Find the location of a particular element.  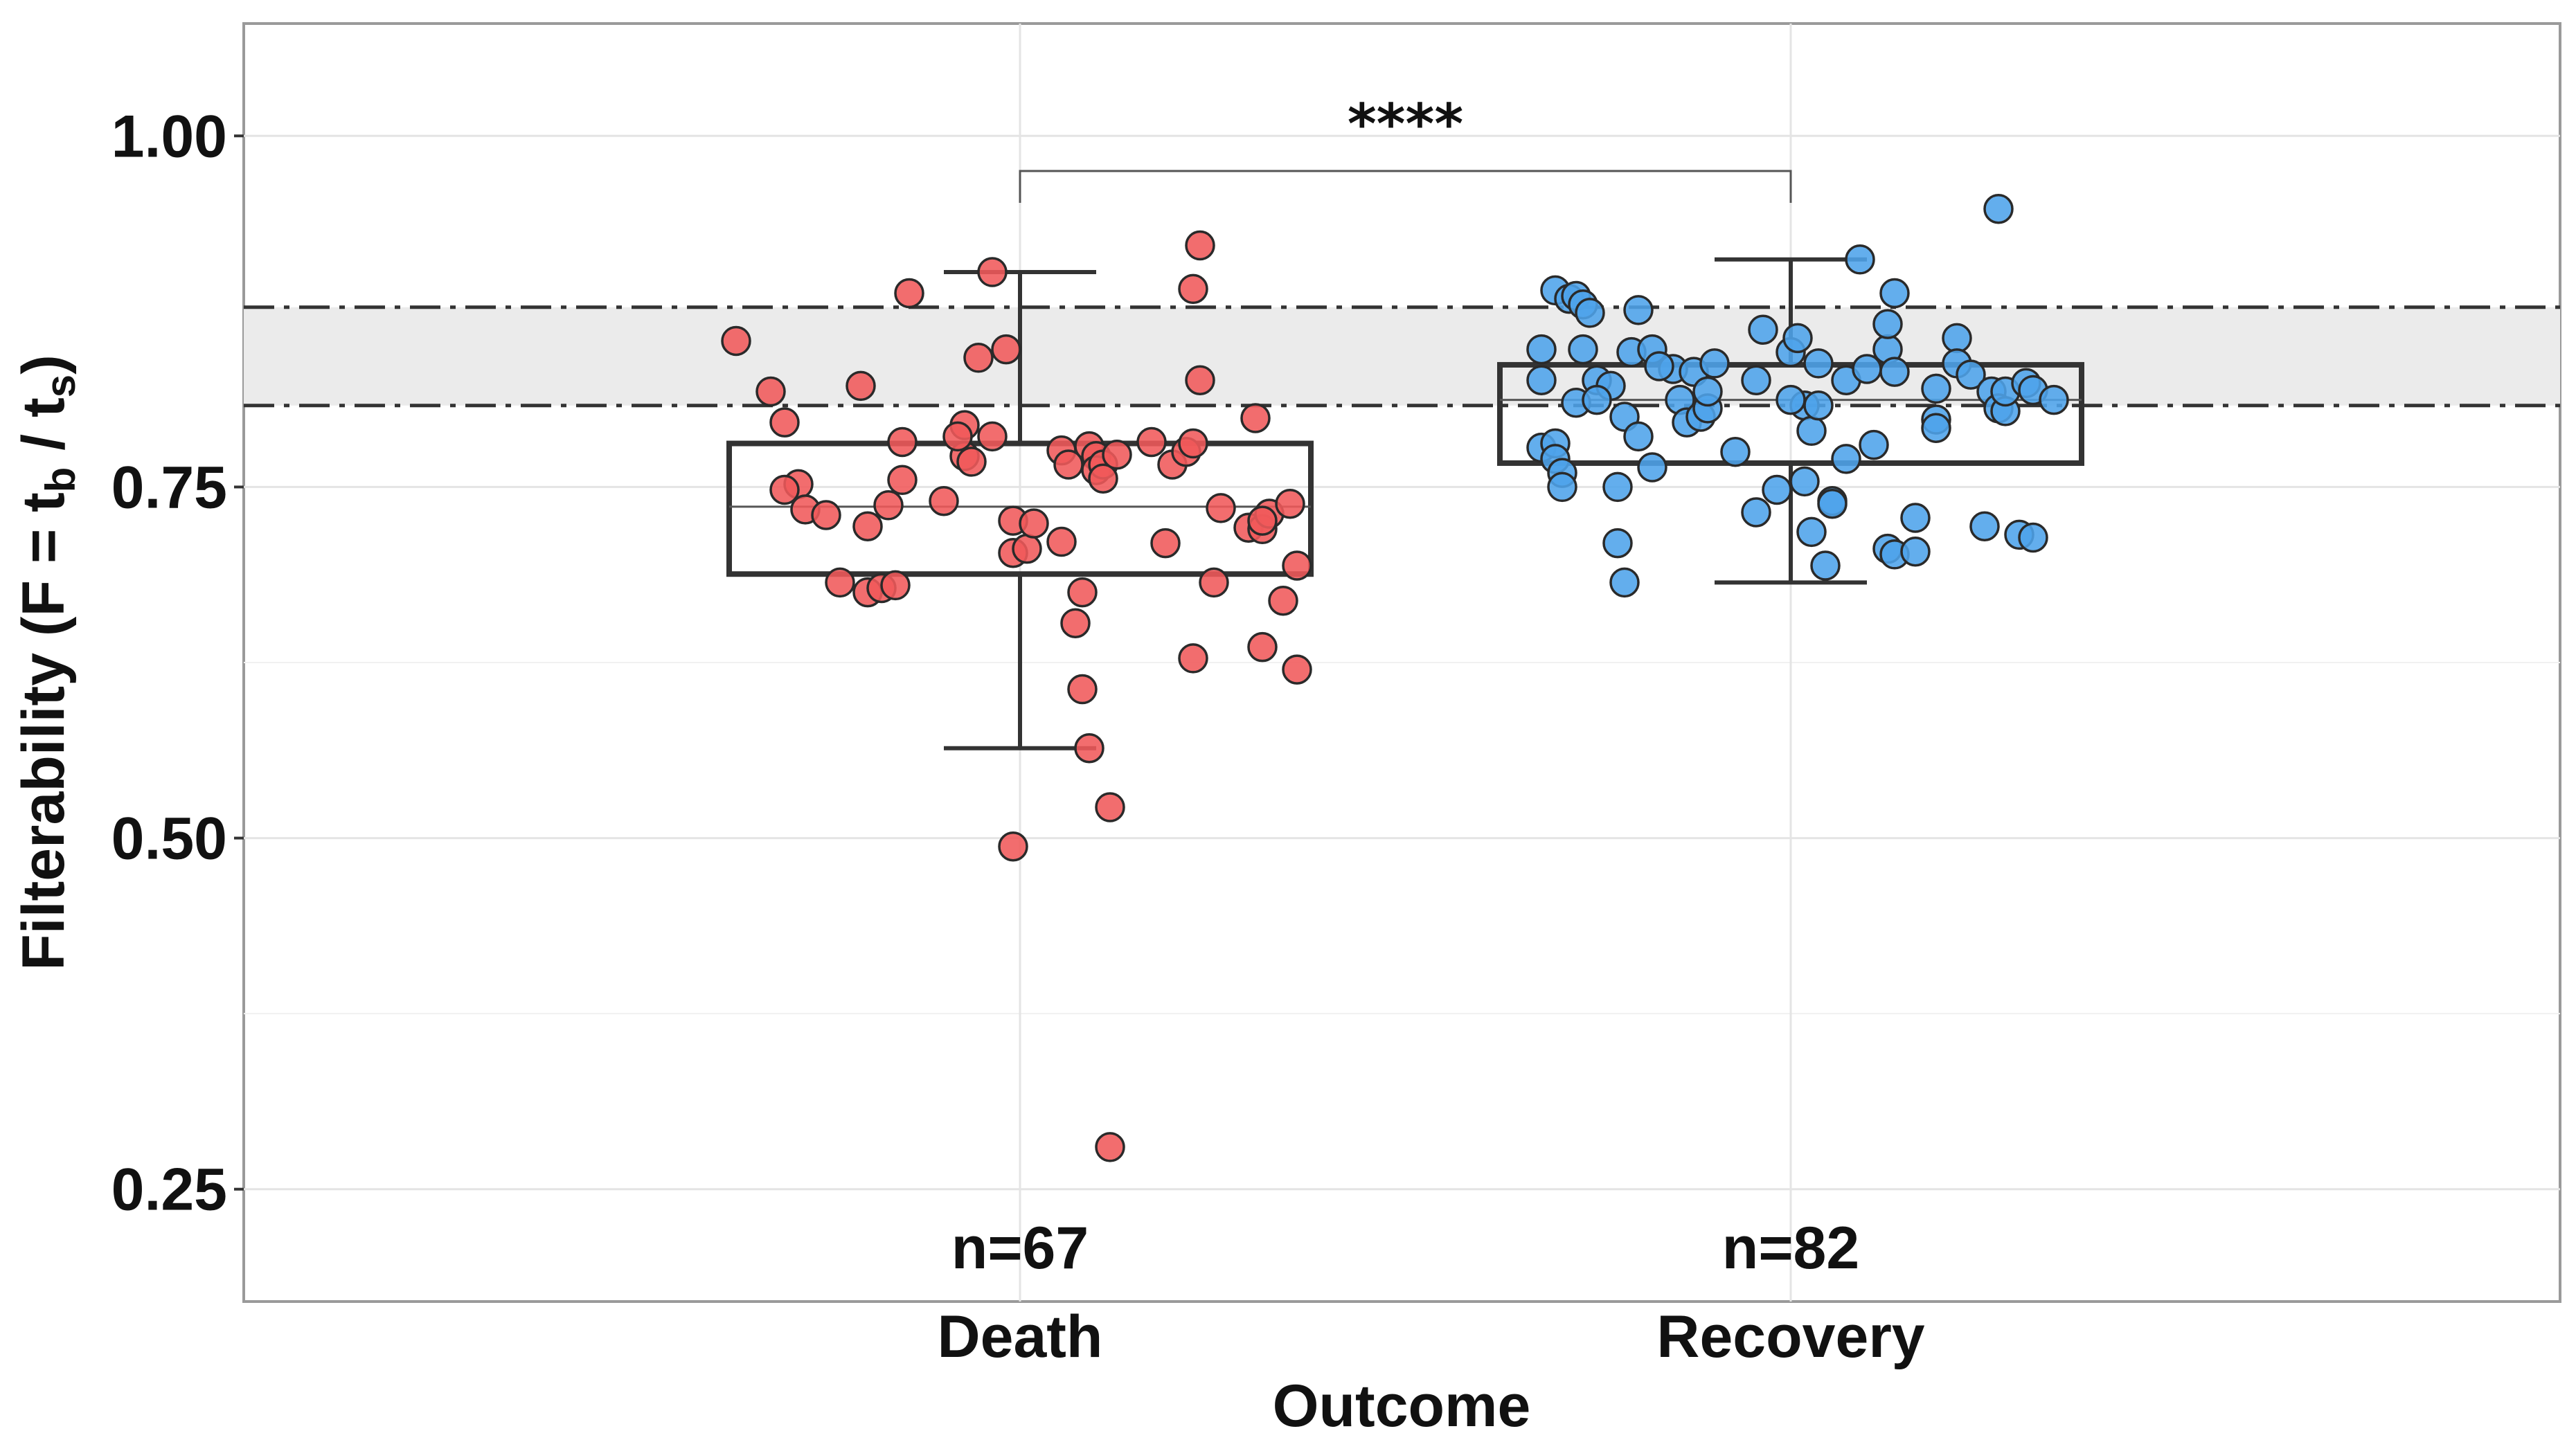

y-tick-label: 0.50 is located at coordinates (169, 839).